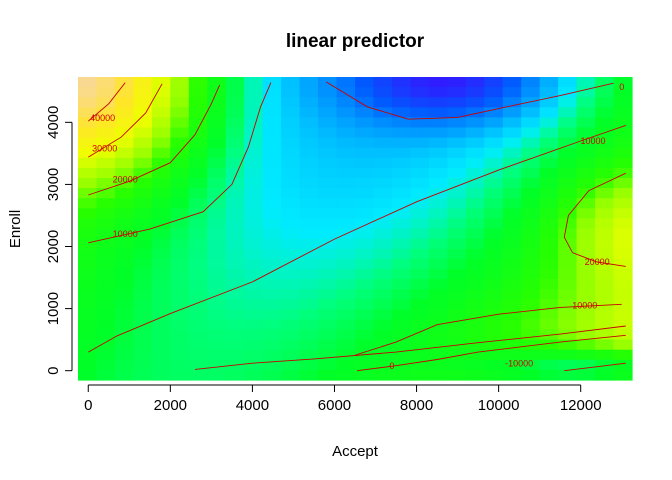 Image resolution: width=672 pixels, height=480 pixels. Describe the element at coordinates (53, 246) in the screenshot. I see `y-tick-label: 2000` at that location.